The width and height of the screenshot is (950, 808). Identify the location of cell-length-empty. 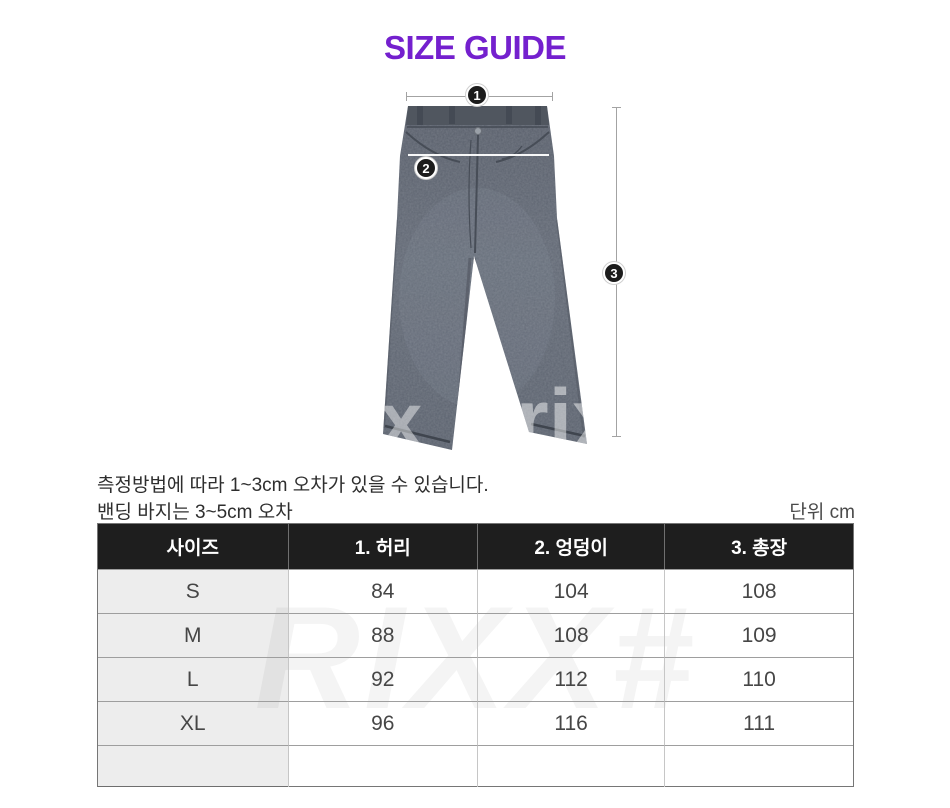
(758, 766).